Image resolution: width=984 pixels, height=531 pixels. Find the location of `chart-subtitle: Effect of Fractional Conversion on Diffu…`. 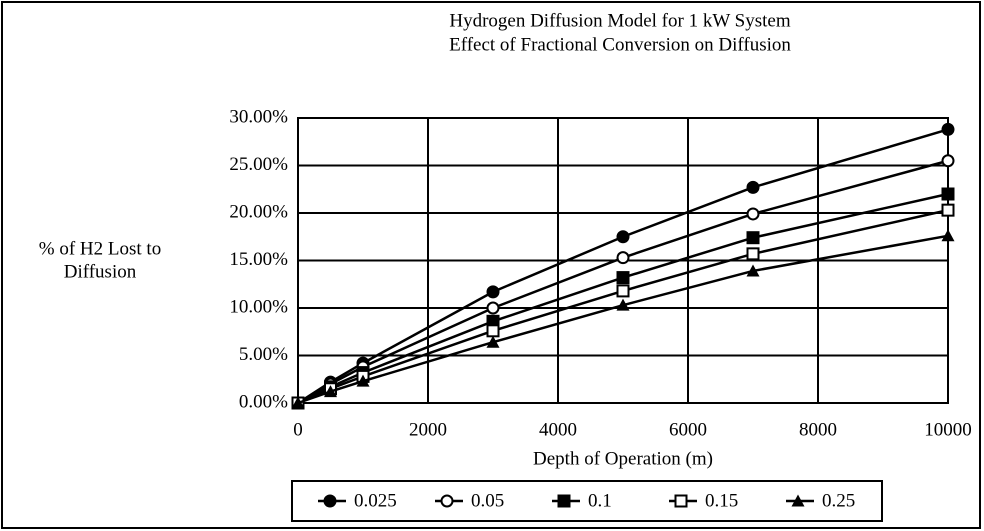

chart-subtitle: Effect of Fractional Conversion on Diffu… is located at coordinates (620, 44).